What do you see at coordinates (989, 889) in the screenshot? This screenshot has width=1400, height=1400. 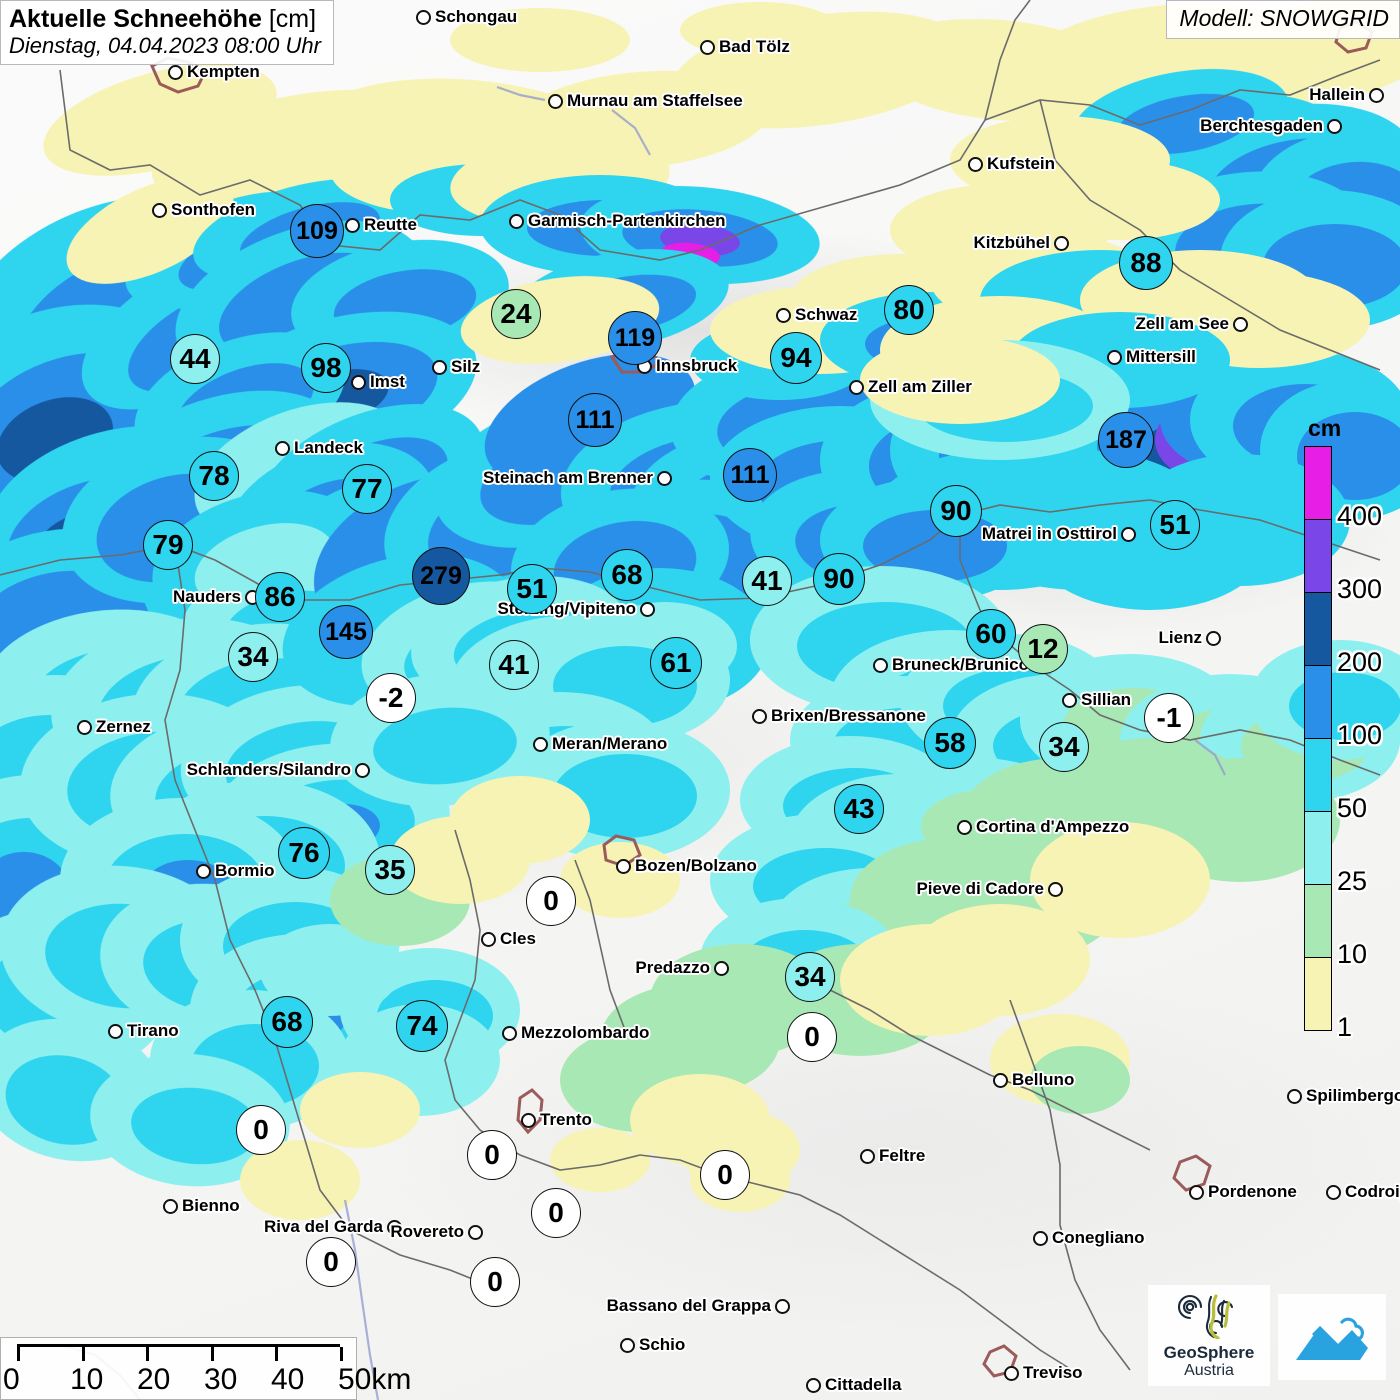 I see `city-label: Pieve di Cadore` at bounding box center [989, 889].